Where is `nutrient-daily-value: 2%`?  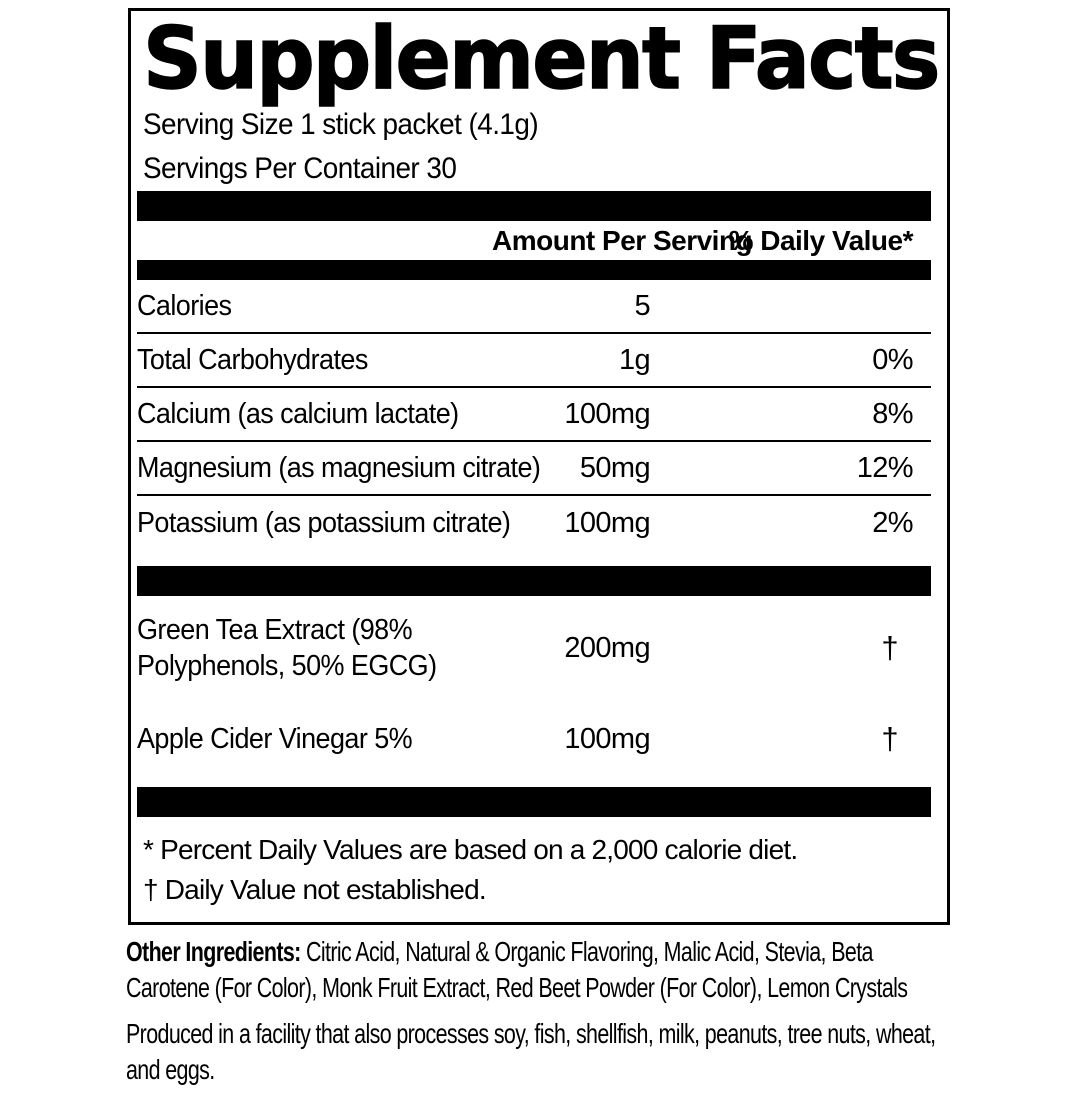 nutrient-daily-value: 2% is located at coordinates (892, 522).